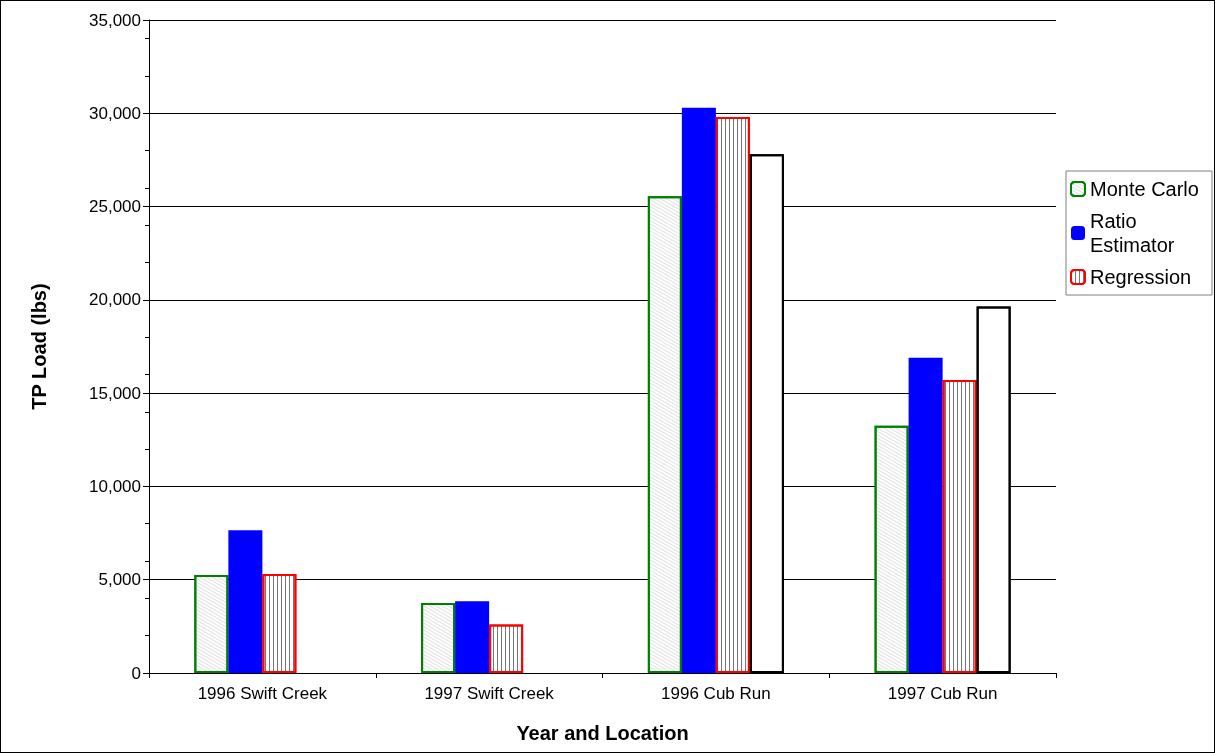 This screenshot has height=753, width=1215. What do you see at coordinates (262, 693) in the screenshot?
I see `x-tick-label: 1996 Swift Creek` at bounding box center [262, 693].